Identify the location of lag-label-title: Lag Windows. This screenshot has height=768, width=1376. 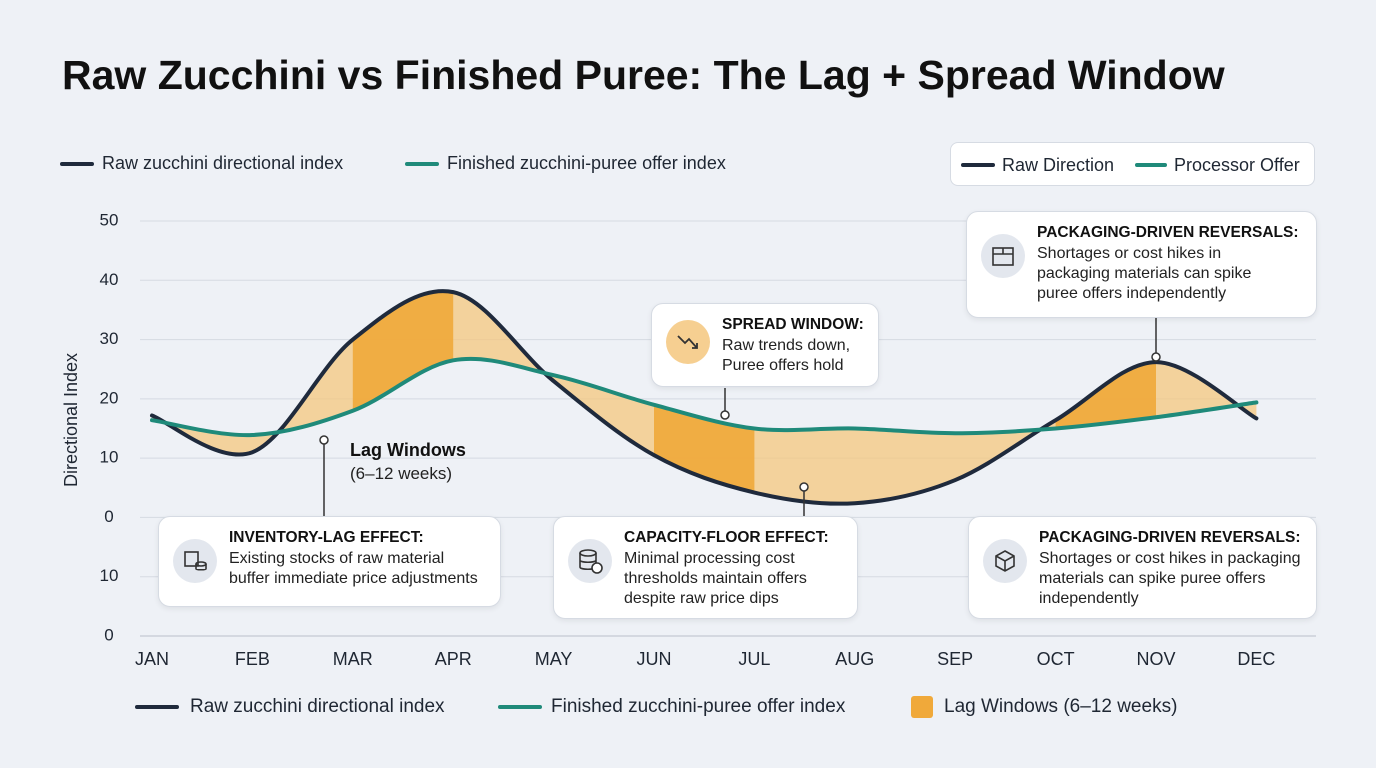
(408, 450).